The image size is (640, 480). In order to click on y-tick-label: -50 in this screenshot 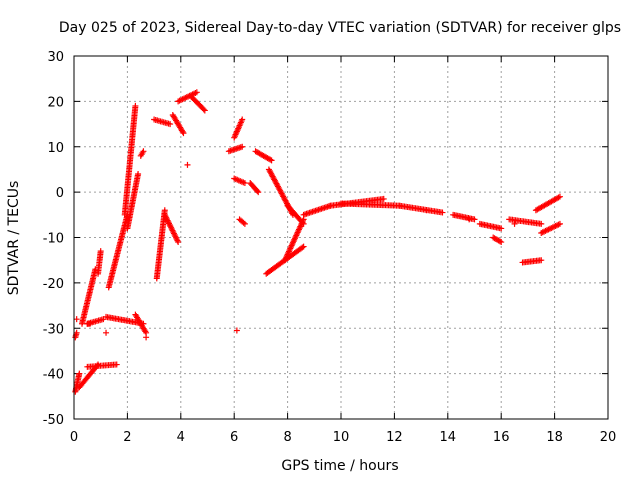, I will do `click(53, 420)`.